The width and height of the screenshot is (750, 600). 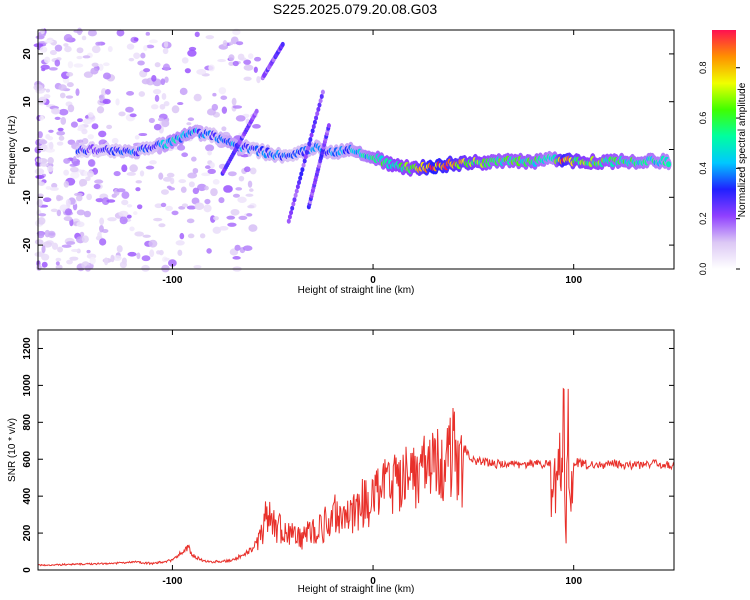 What do you see at coordinates (573, 581) in the screenshot?
I see `snr-x-tick-label: 100` at bounding box center [573, 581].